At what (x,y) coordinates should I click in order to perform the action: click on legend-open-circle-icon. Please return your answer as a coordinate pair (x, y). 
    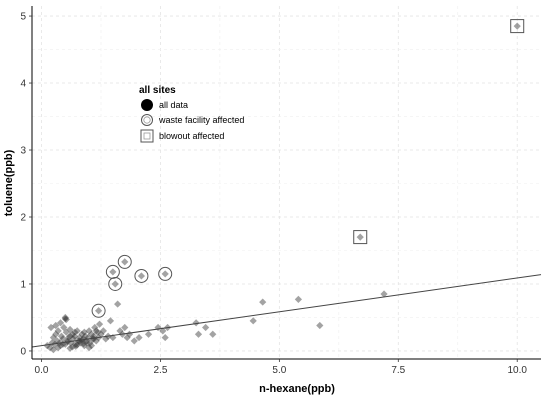
    Looking at the image, I should click on (147, 120).